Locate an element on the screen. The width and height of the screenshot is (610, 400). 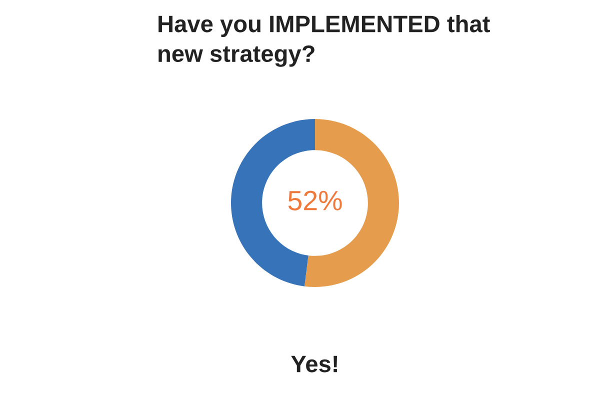
data-label: 52% is located at coordinates (315, 200).